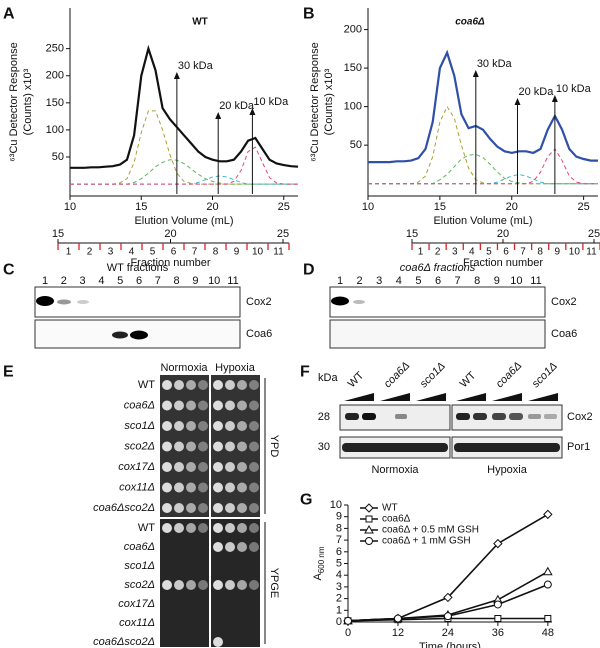 Image resolution: width=600 pixels, height=648 pixels. I want to click on y-axis-label: (Counts) x10³, so click(28, 101).